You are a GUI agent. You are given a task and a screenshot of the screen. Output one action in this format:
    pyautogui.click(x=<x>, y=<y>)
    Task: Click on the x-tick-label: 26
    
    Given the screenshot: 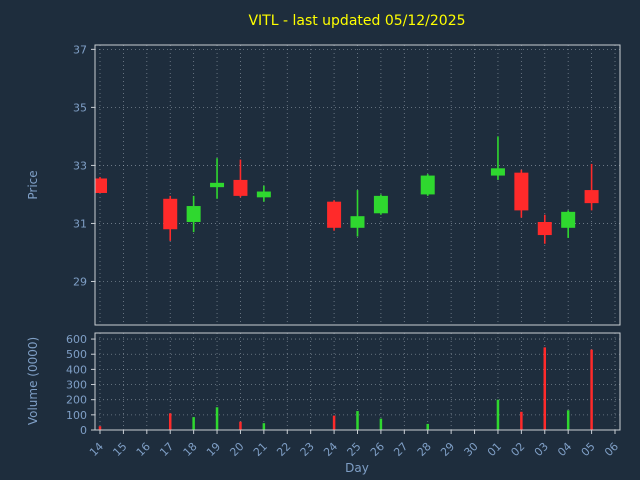 What is the action you would take?
    pyautogui.click(x=377, y=449)
    